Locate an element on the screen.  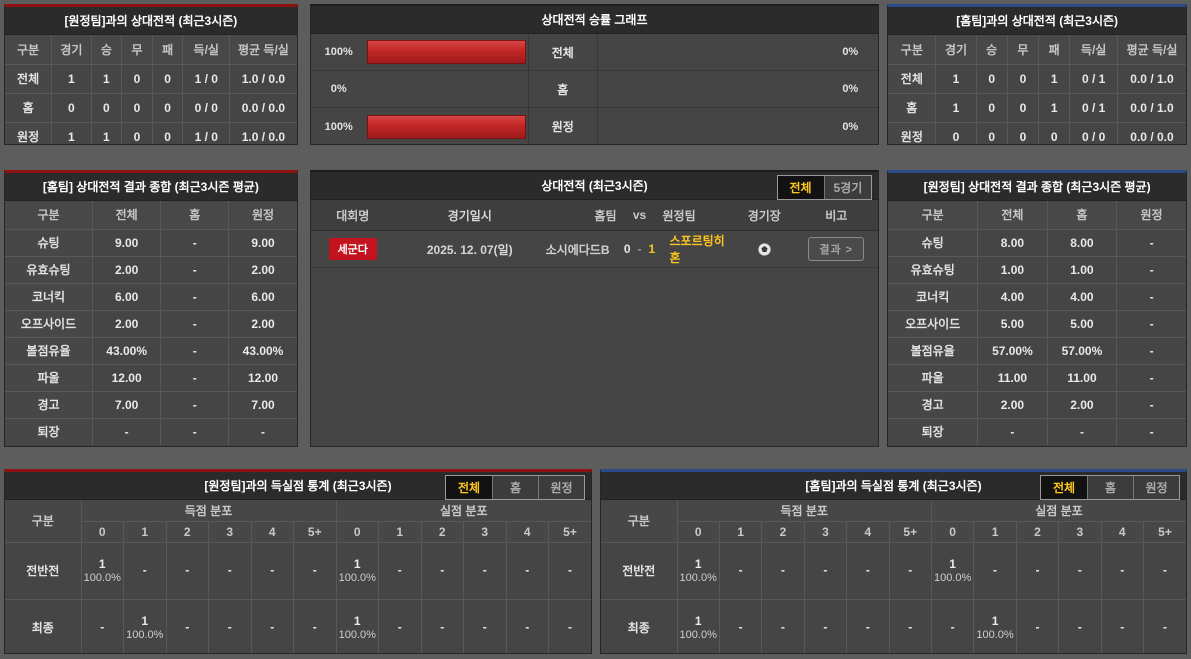
col-header: 무 is located at coordinates (1023, 49).